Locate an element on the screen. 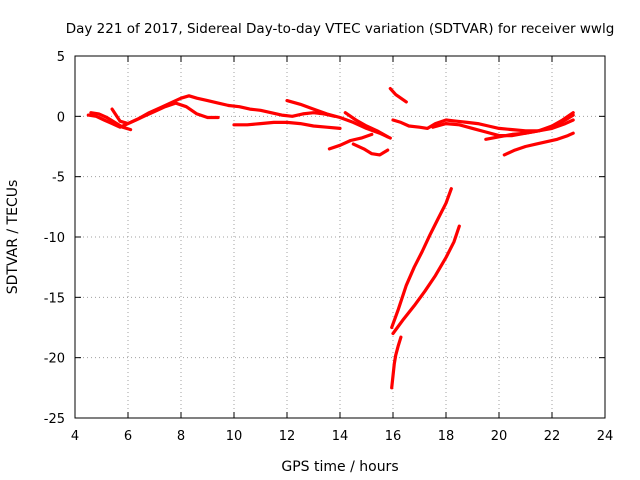 The width and height of the screenshot is (640, 480). y-axis-label: SDTVAR / TECUs is located at coordinates (13, 237).